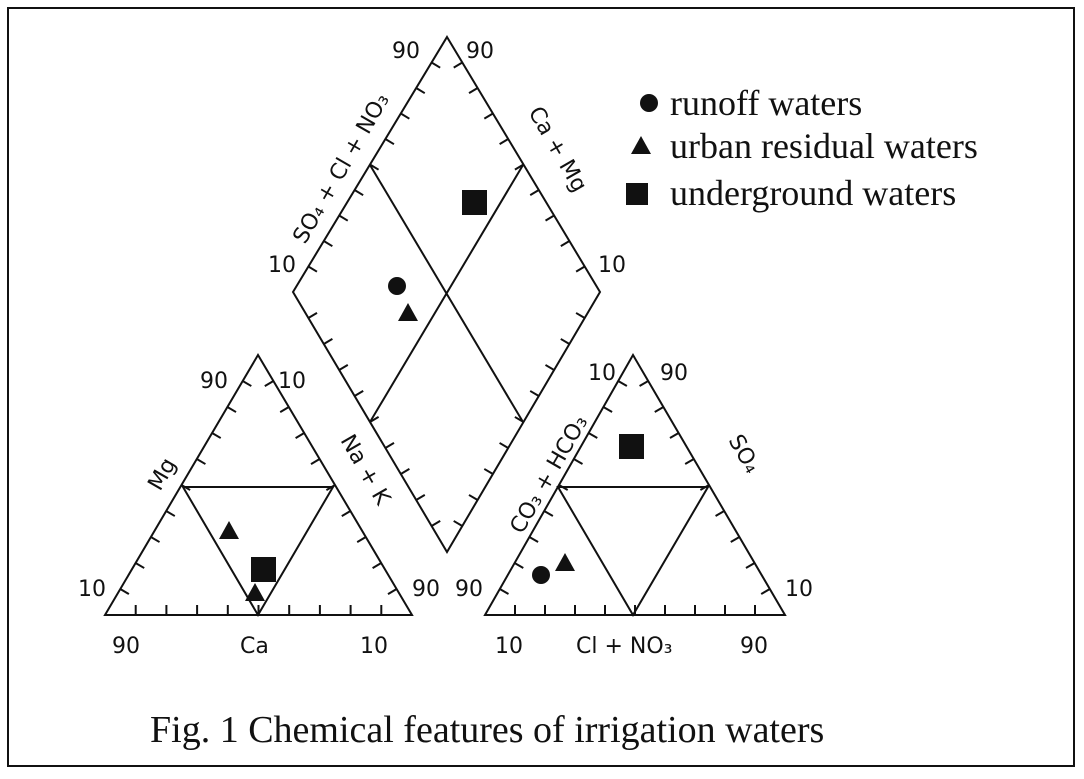  What do you see at coordinates (342, 168) in the screenshot?
I see `axis-label: SO₄ + Cl + NO₃` at bounding box center [342, 168].